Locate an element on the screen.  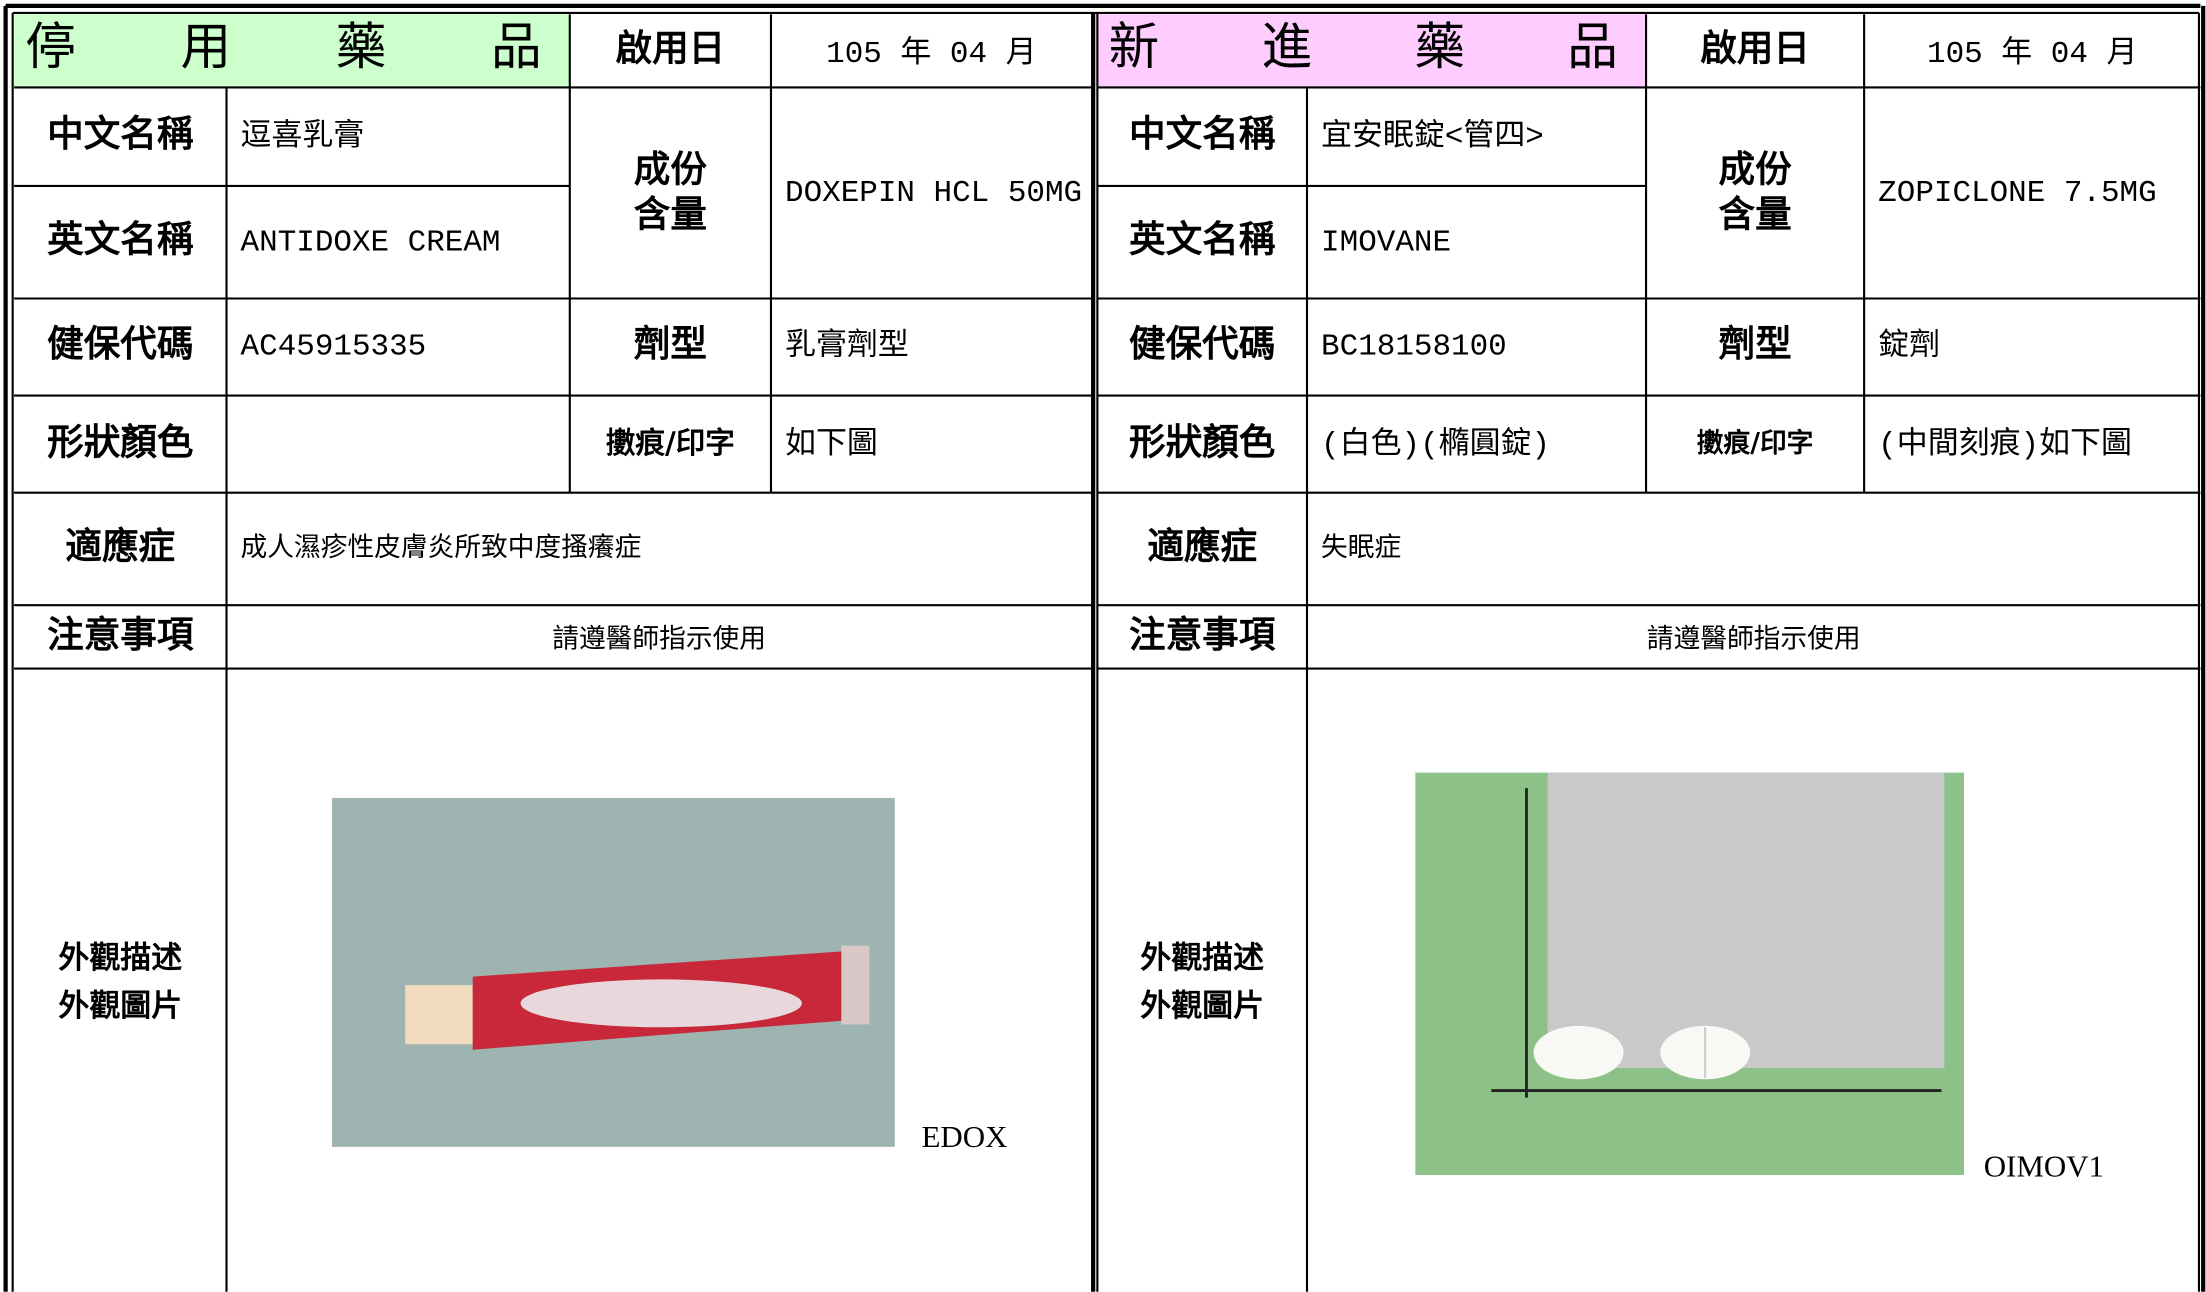
mark: (中間刻痕)如下圖 is located at coordinates (2005, 444).